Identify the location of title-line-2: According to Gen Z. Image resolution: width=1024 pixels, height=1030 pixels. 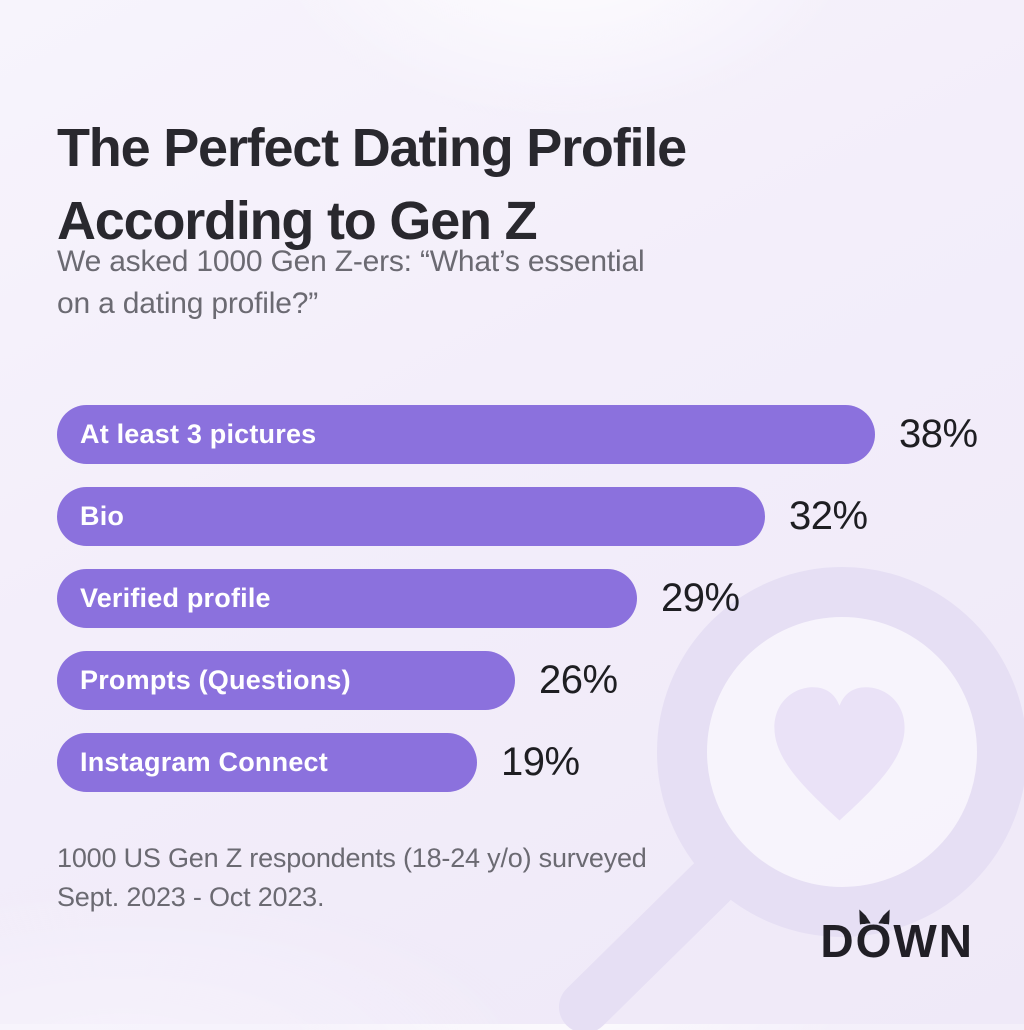
(297, 221).